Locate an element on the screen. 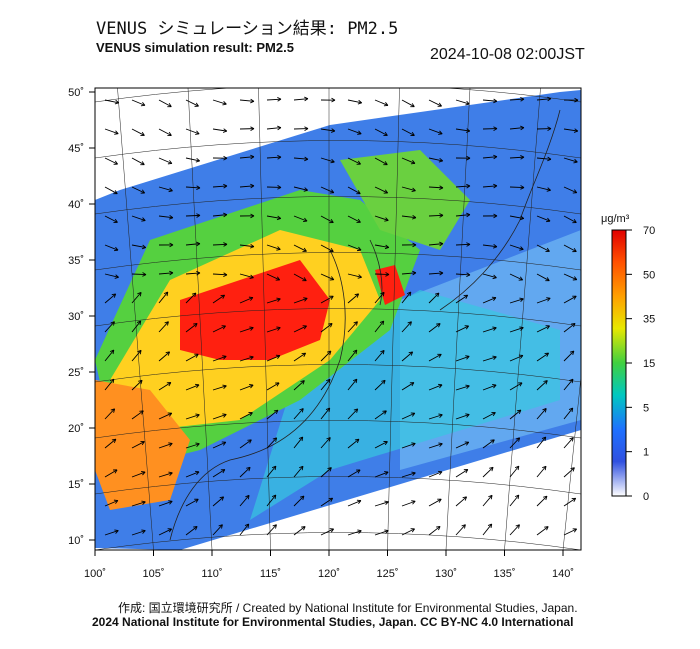 The image size is (700, 649). coastline-korea is located at coordinates (376, 272).